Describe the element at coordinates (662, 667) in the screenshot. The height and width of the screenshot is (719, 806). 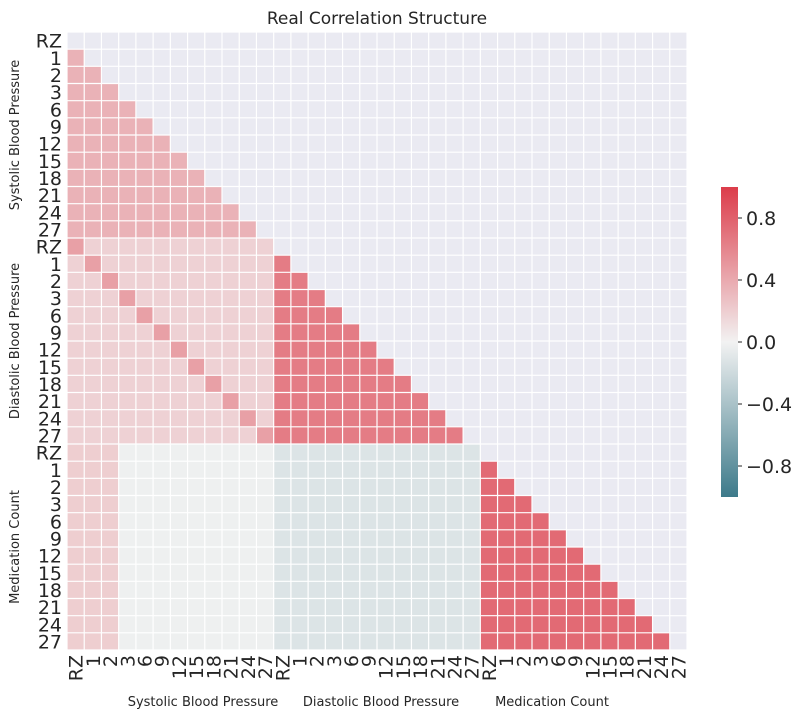
I see `col-tick-label: 24` at that location.